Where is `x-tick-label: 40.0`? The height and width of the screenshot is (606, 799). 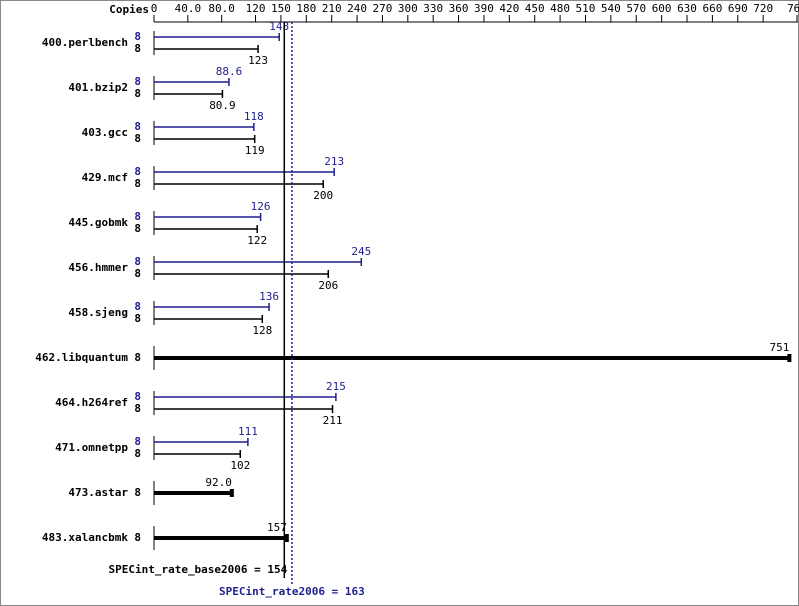 x-tick-label: 40.0 is located at coordinates (188, 8).